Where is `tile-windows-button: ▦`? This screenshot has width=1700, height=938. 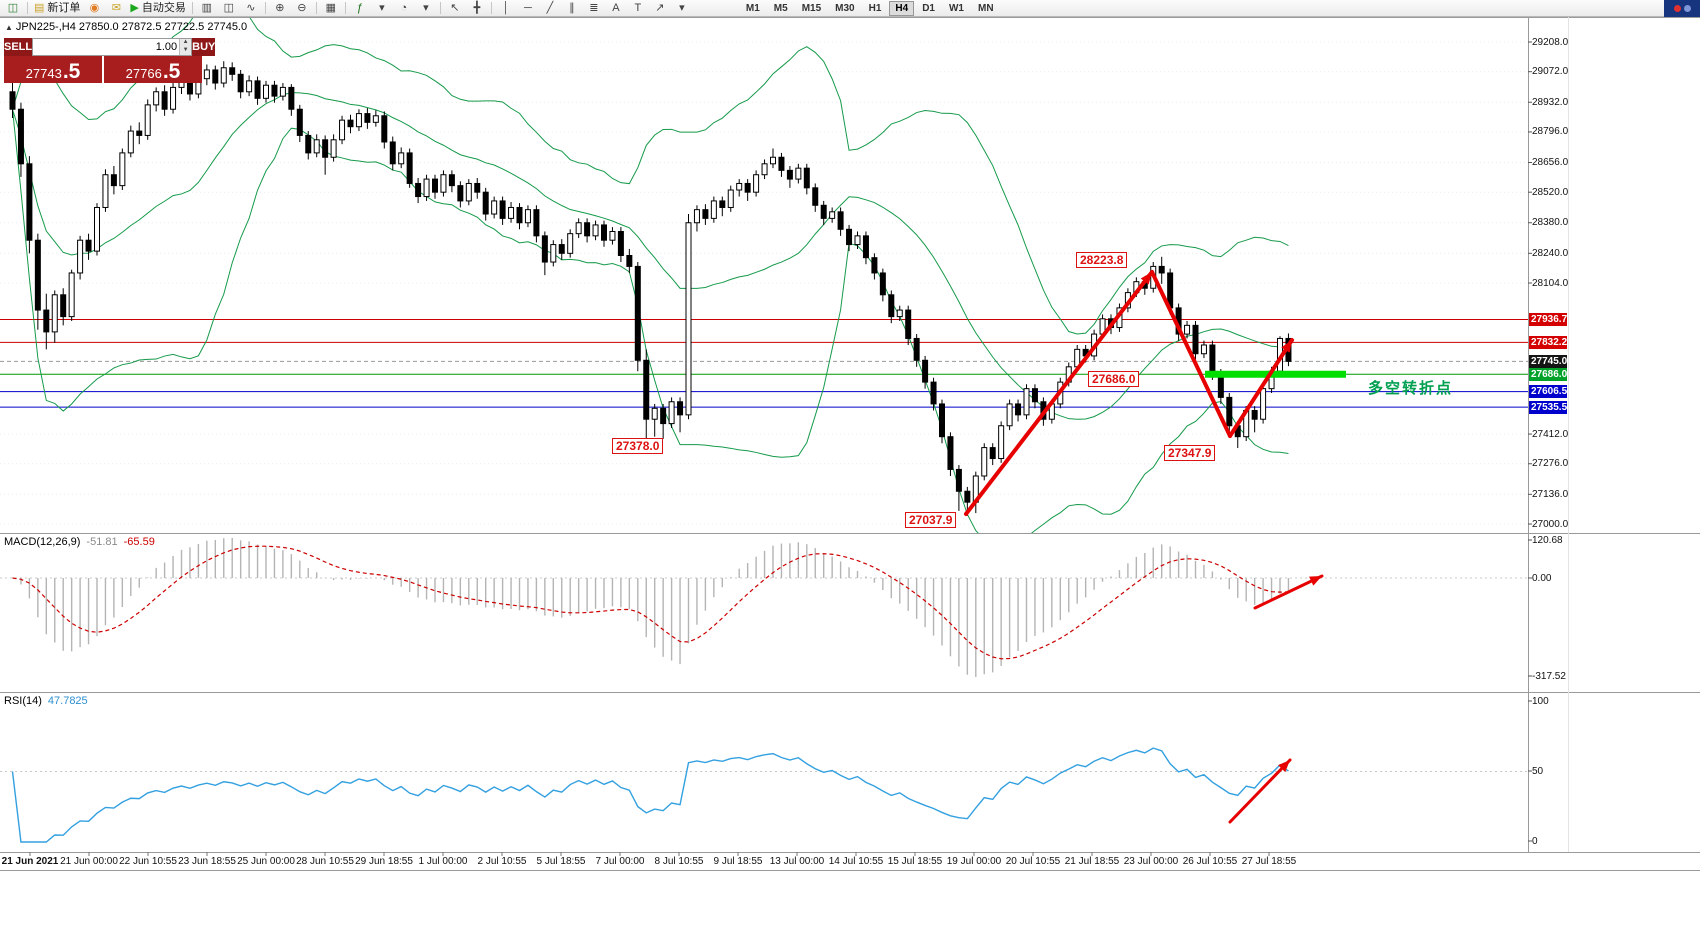 tile-windows-button: ▦ is located at coordinates (331, 8).